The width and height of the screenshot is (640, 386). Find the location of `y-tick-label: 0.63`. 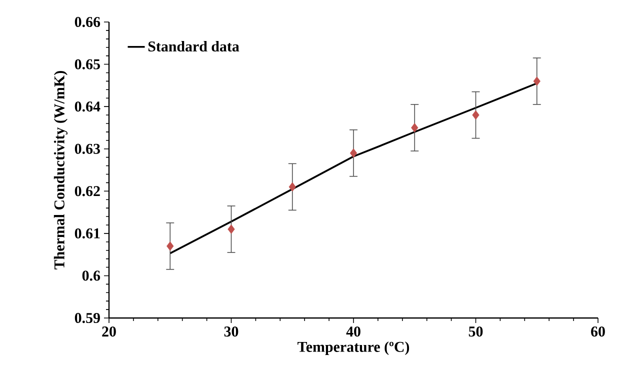

y-tick-label: 0.63 is located at coordinates (87, 149).